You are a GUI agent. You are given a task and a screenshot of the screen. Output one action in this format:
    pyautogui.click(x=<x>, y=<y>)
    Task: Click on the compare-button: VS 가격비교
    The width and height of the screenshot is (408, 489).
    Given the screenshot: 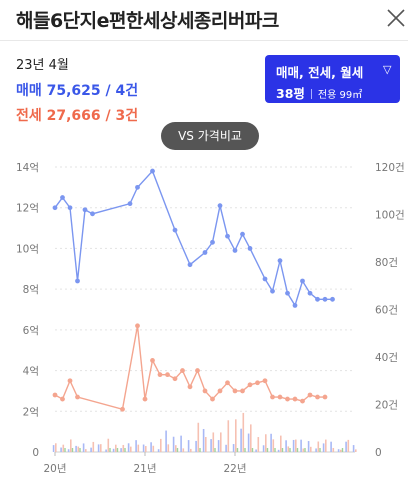 What is the action you would take?
    pyautogui.click(x=210, y=136)
    